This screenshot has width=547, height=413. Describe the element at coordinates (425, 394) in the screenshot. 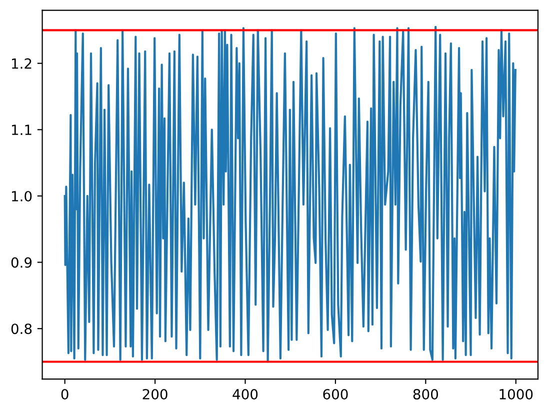

I see `x-tick-label: 800` at that location.